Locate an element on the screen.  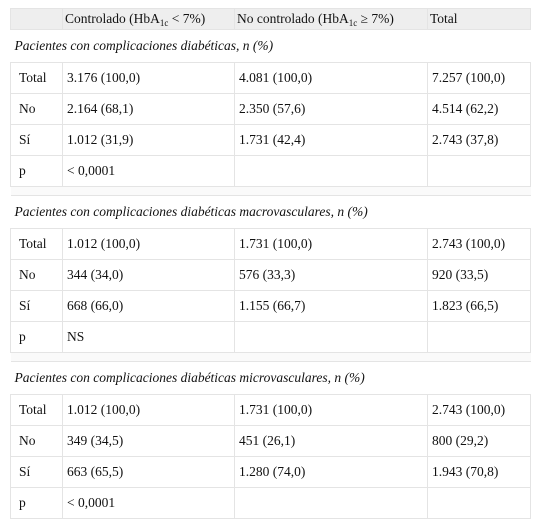
table-row: Sí 663 (65,5) 1.280 (74,0) 1.943 (70,8) is located at coordinates (271, 472).